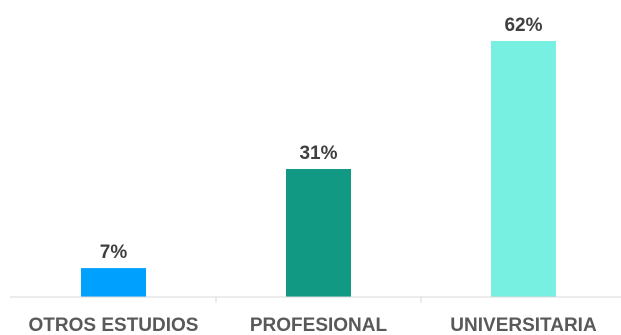 The image size is (621, 335). I want to click on category-labels-group: OTROS ESTUDIOS PROFESIONAL UNIVERSITARIA, so click(313, 325).